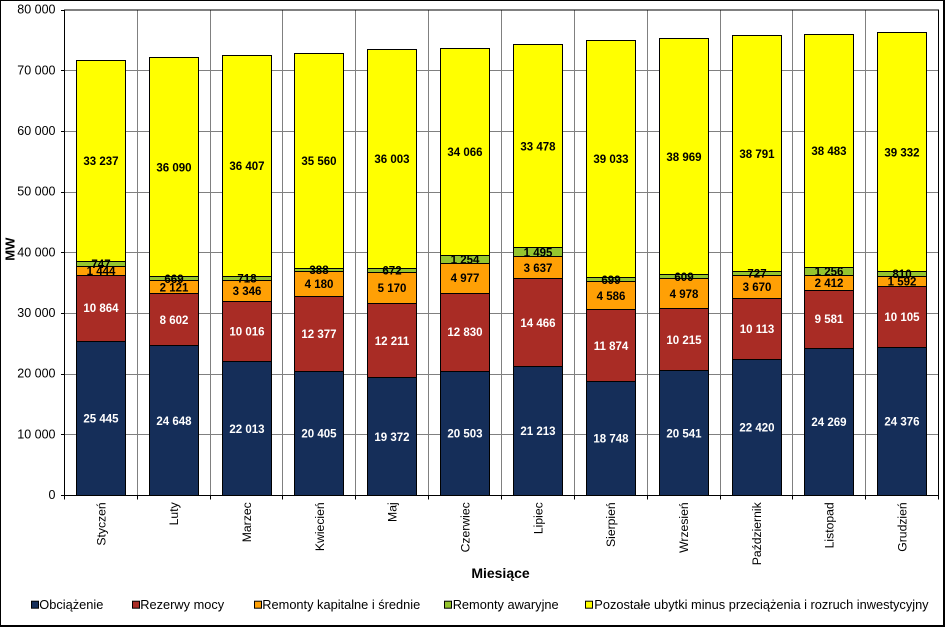 Image resolution: width=945 pixels, height=632 pixels. What do you see at coordinates (538, 147) in the screenshot?
I see `svg-text: 33 478` at bounding box center [538, 147].